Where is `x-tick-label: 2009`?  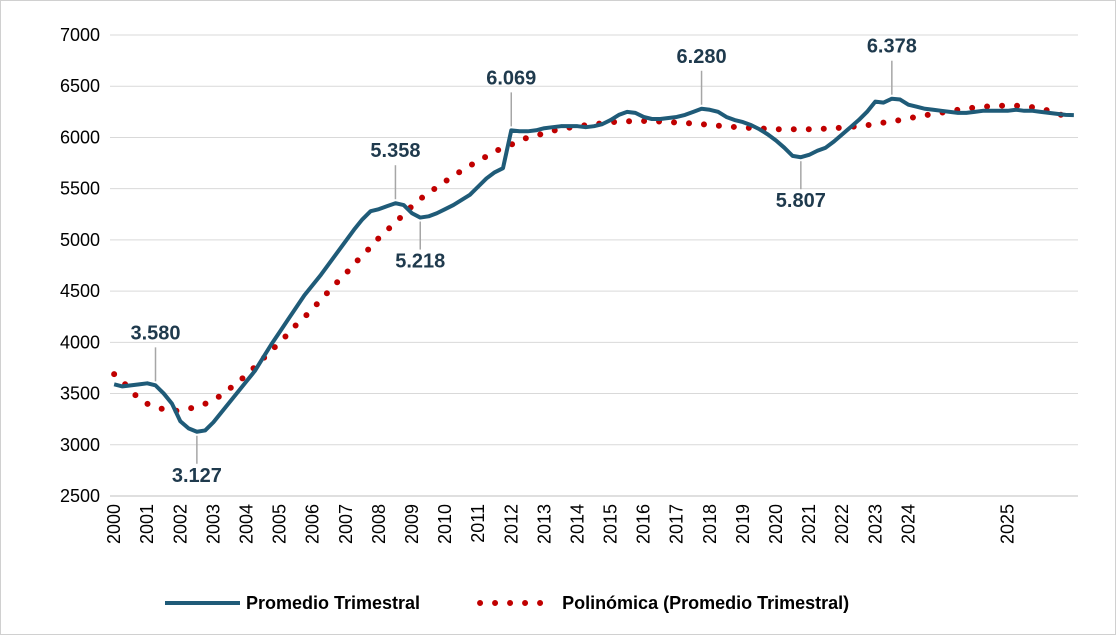 x-tick-label: 2009 is located at coordinates (412, 524).